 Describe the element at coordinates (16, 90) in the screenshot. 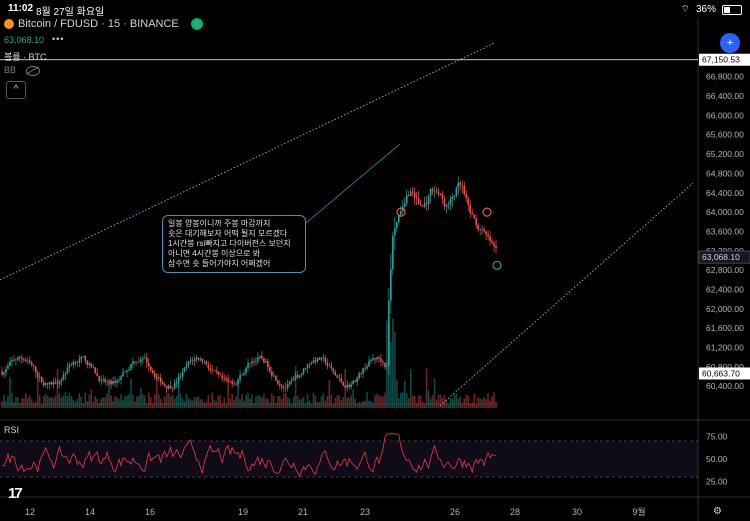

I see `collapse-legend-button: ^` at that location.